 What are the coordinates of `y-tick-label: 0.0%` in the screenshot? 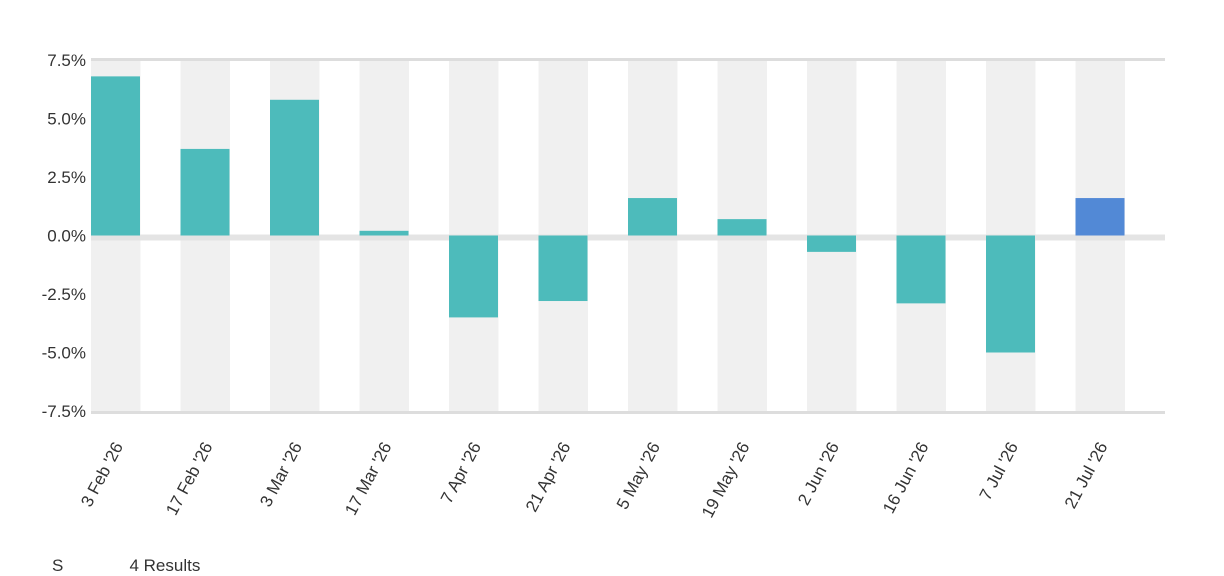 It's located at (66, 236).